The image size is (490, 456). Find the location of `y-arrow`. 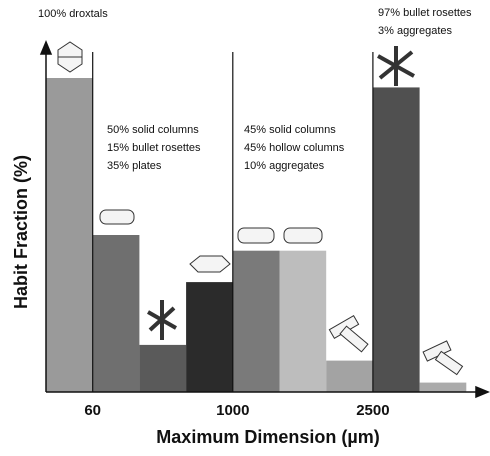

y-arrow is located at coordinates (46, 47).